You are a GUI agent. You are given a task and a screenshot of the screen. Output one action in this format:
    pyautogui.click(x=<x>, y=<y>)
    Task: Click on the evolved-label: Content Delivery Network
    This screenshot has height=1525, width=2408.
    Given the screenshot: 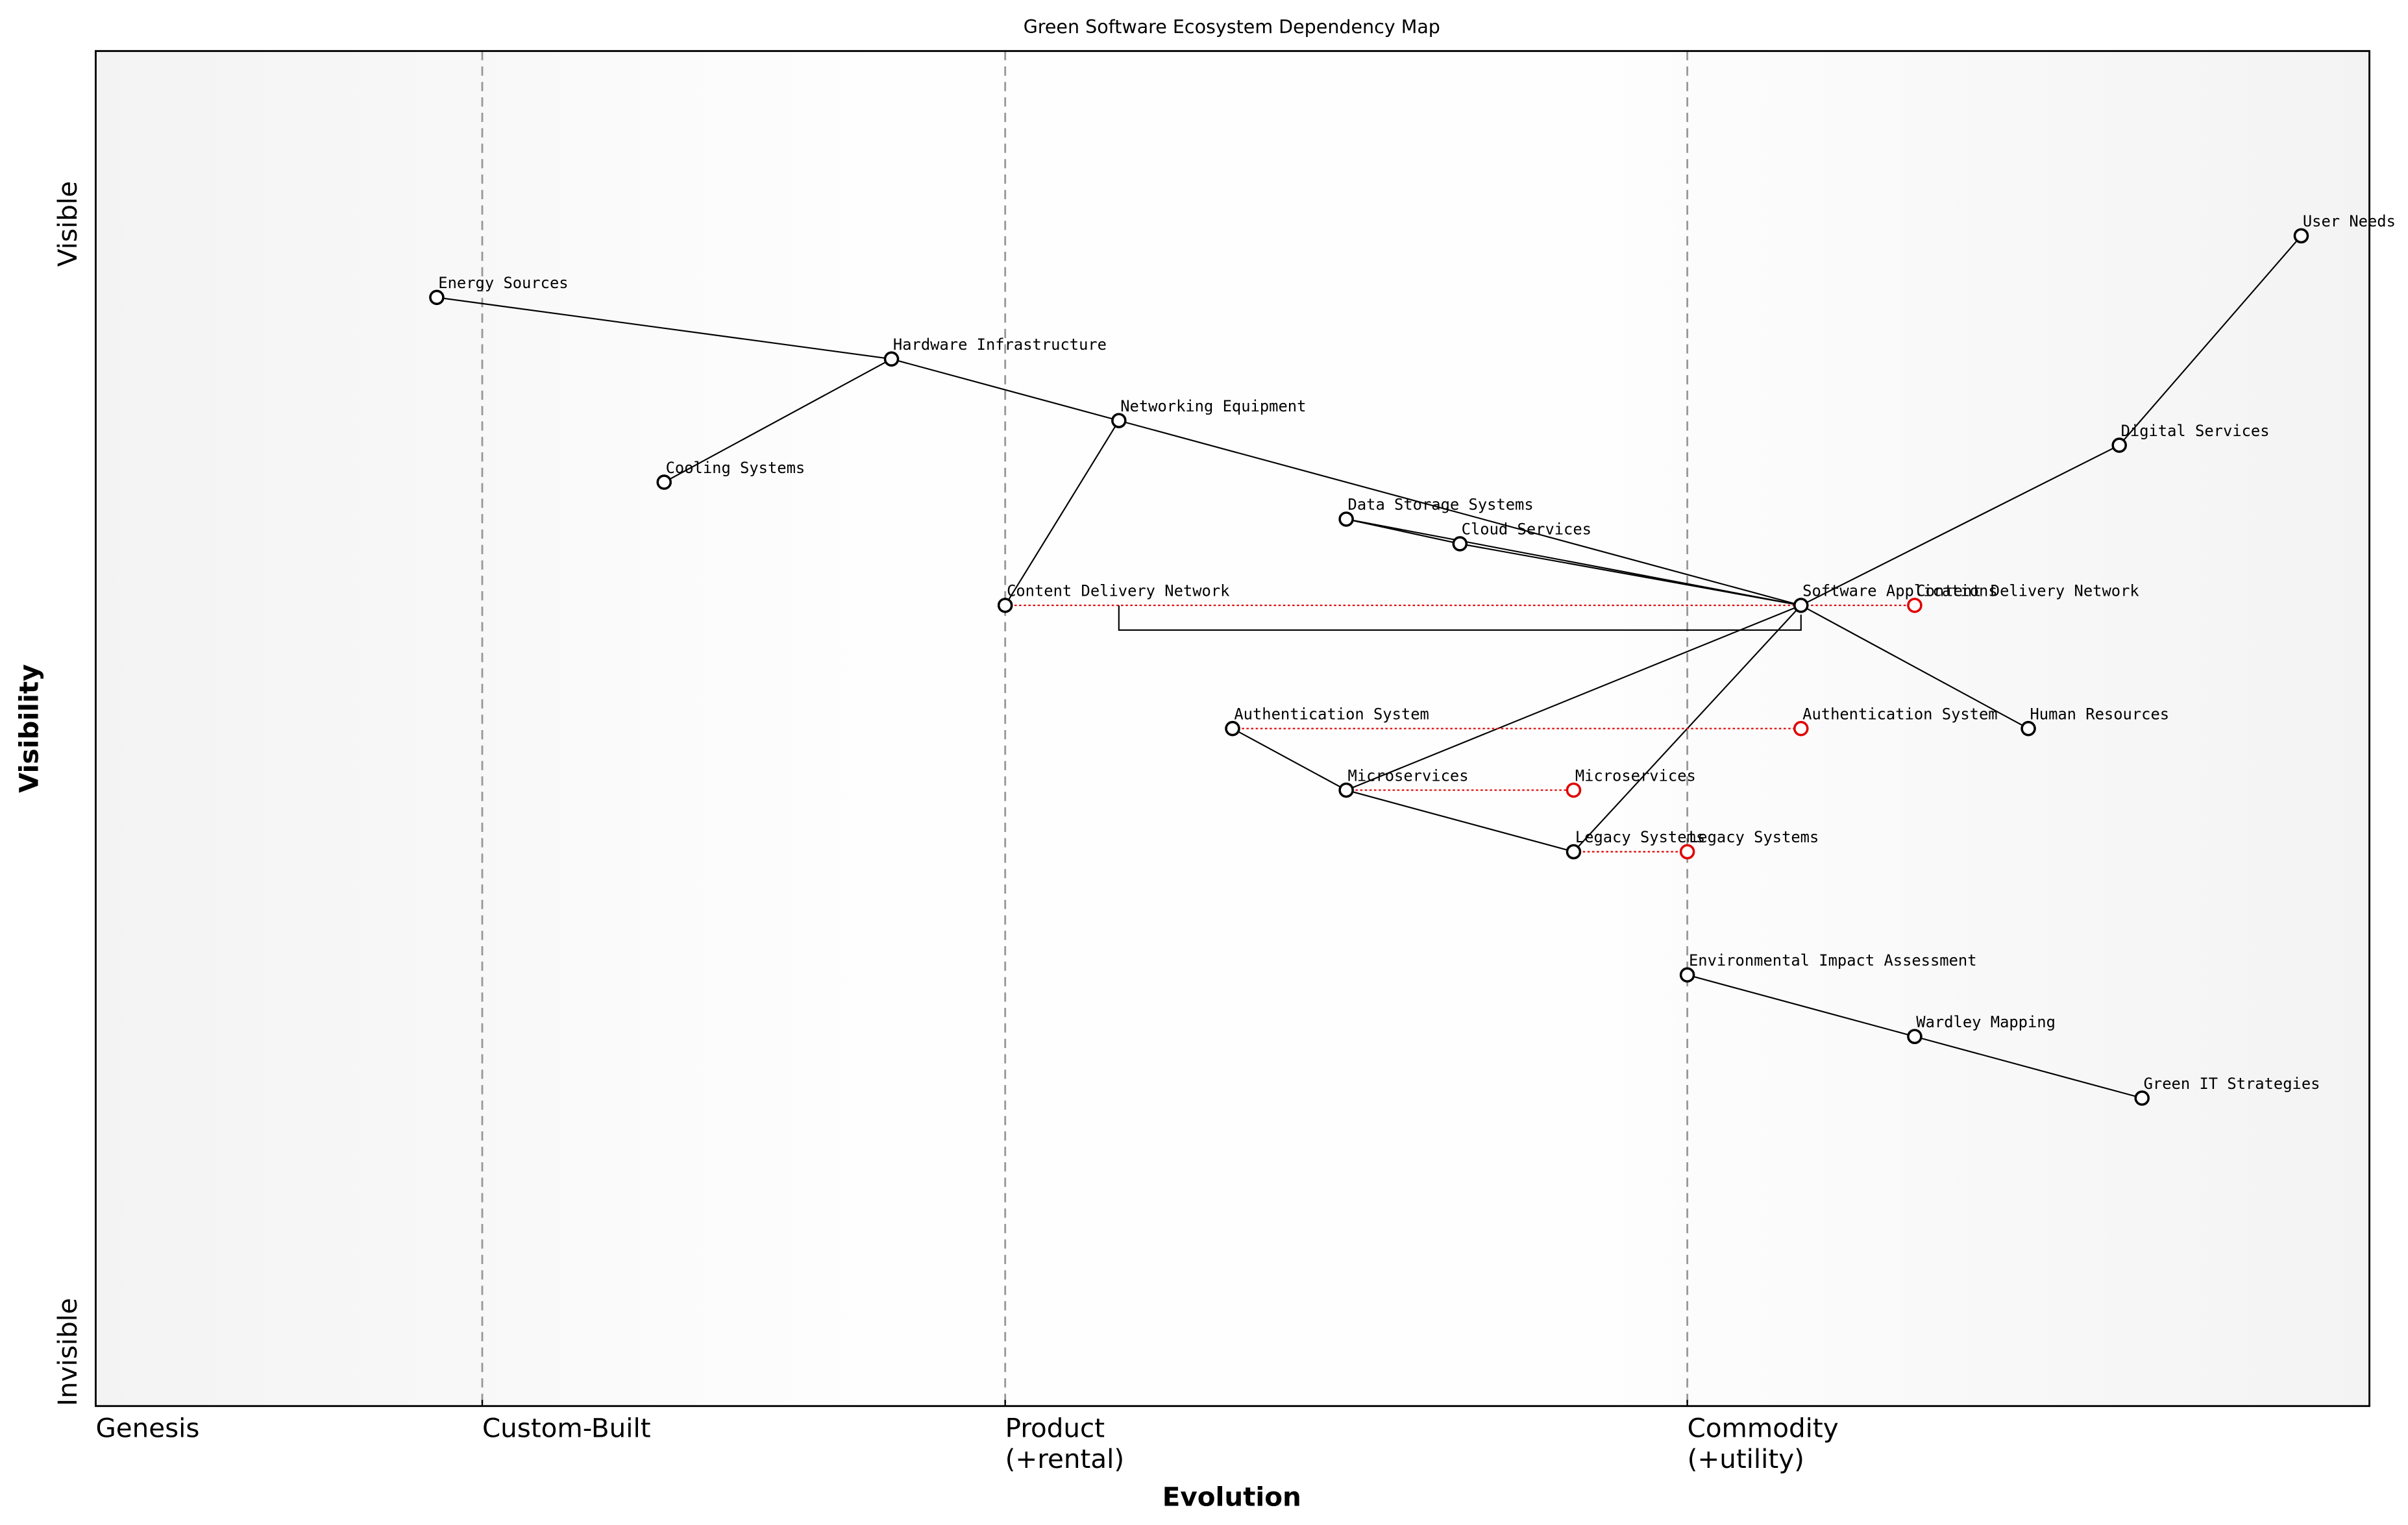 What is the action you would take?
    pyautogui.click(x=2027, y=591)
    